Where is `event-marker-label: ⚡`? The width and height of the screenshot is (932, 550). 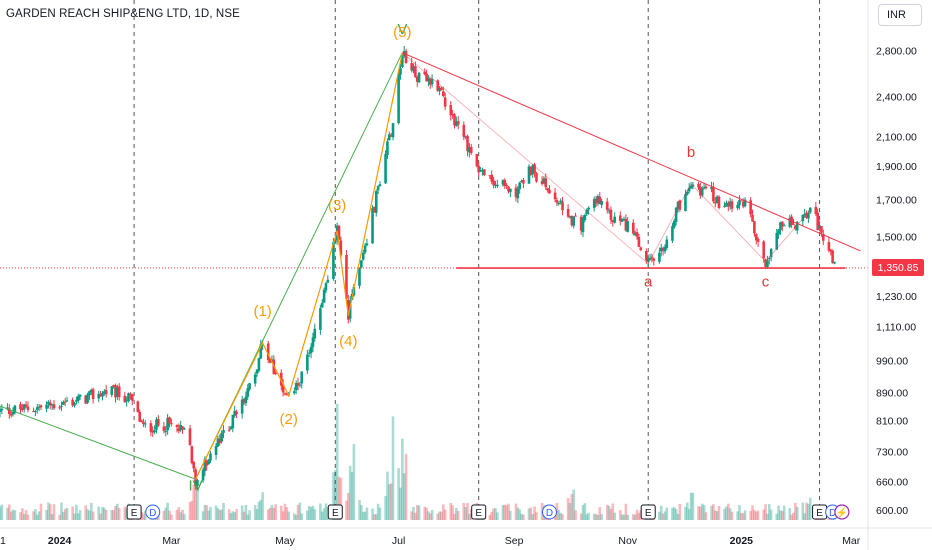 event-marker-label: ⚡ is located at coordinates (842, 512).